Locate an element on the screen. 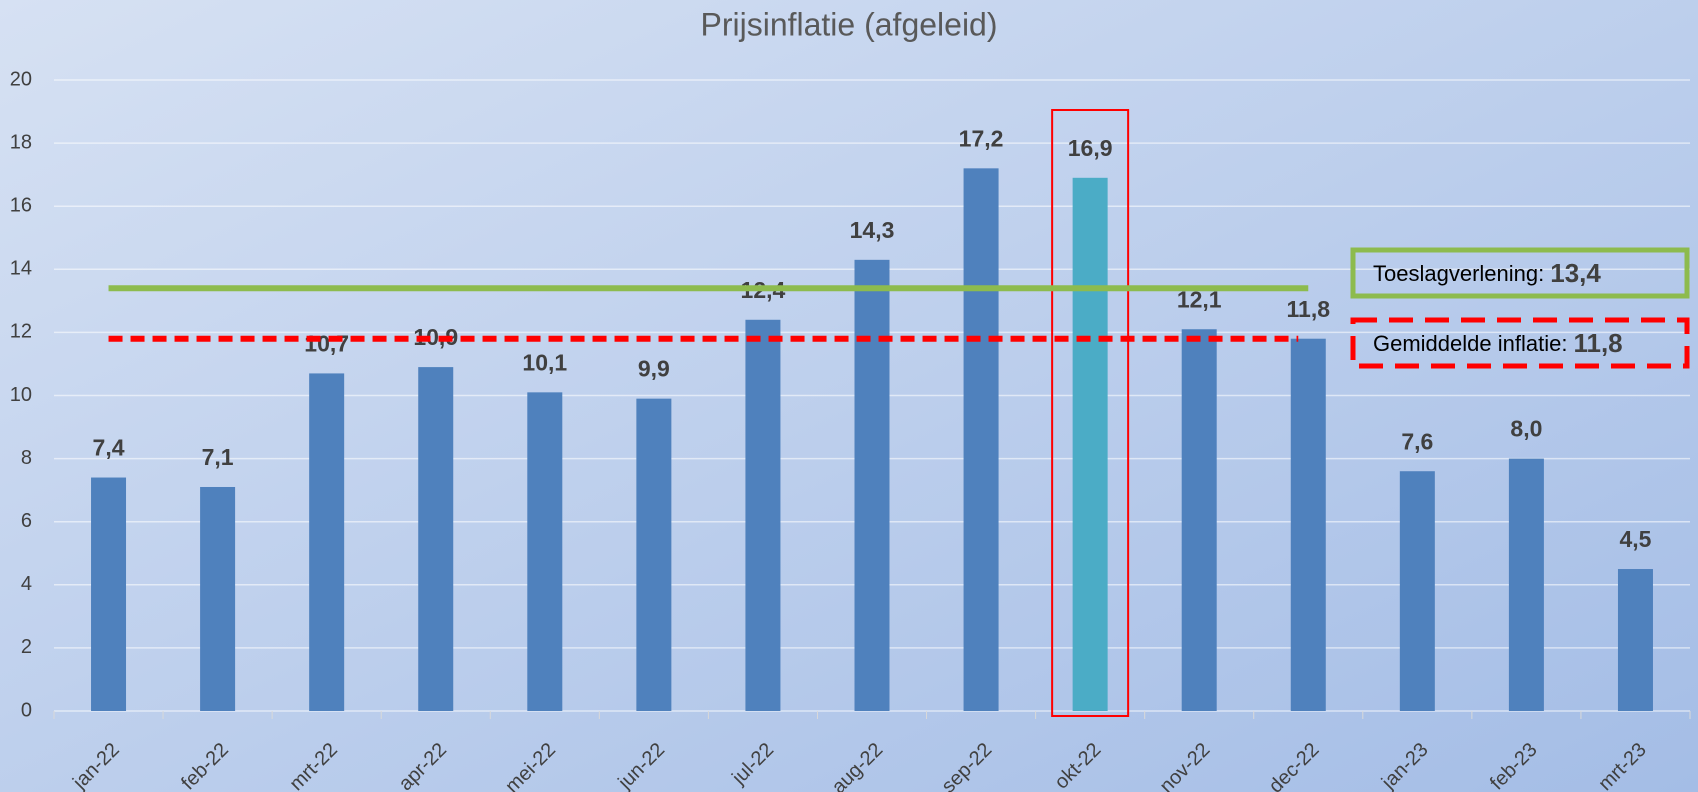  value-label: 8,0 is located at coordinates (1526, 429).